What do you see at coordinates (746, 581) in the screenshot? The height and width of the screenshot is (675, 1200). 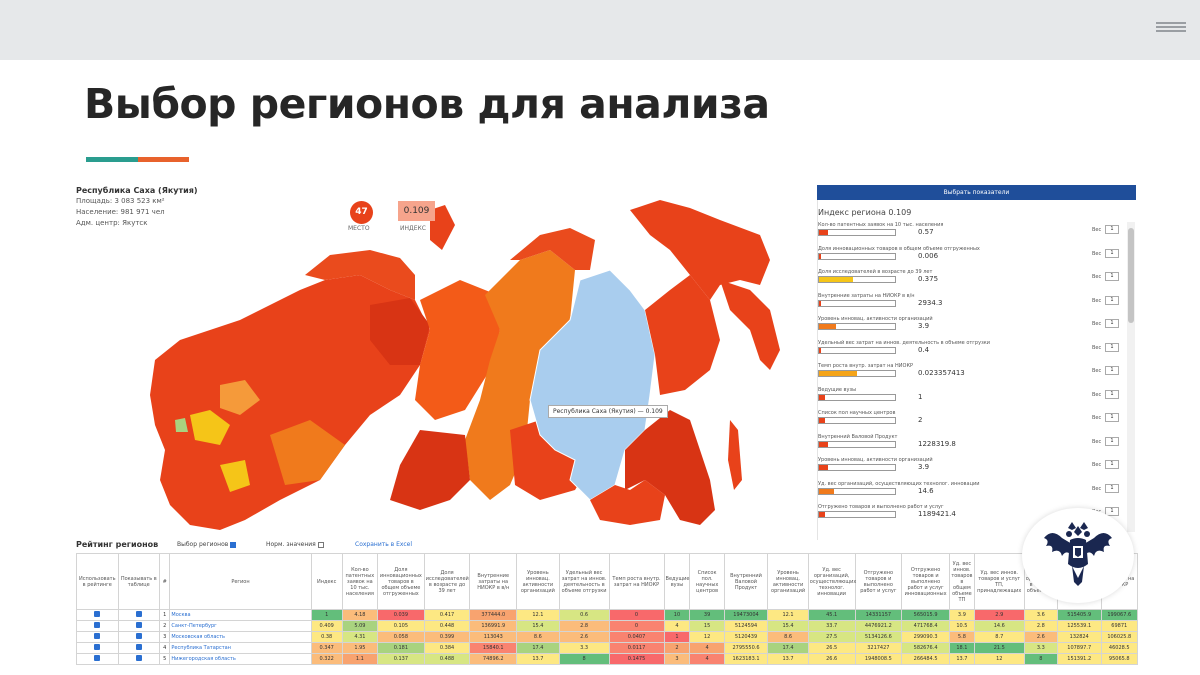 I see `column-header: Внутренний Валовой Продукт` at bounding box center [746, 581].